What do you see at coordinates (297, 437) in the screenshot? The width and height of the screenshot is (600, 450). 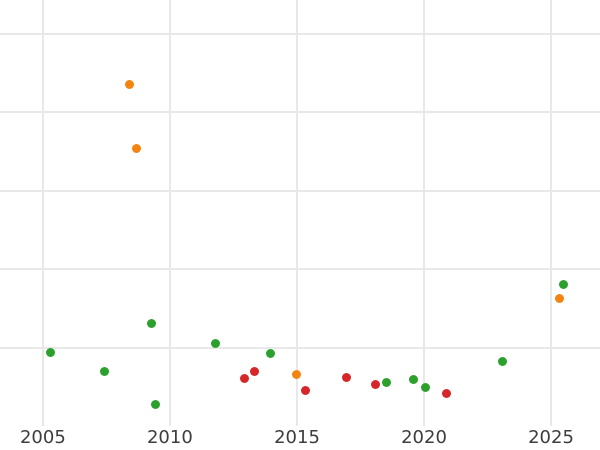 I see `x-tick-label-2015: 2015` at bounding box center [297, 437].